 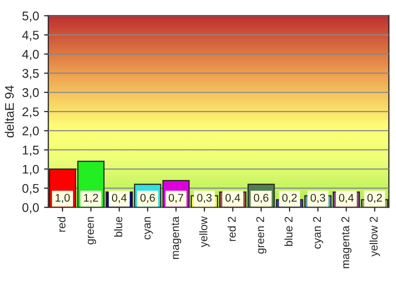 What do you see at coordinates (30, 17) in the screenshot?
I see `y-tick-label: 5,0` at bounding box center [30, 17].